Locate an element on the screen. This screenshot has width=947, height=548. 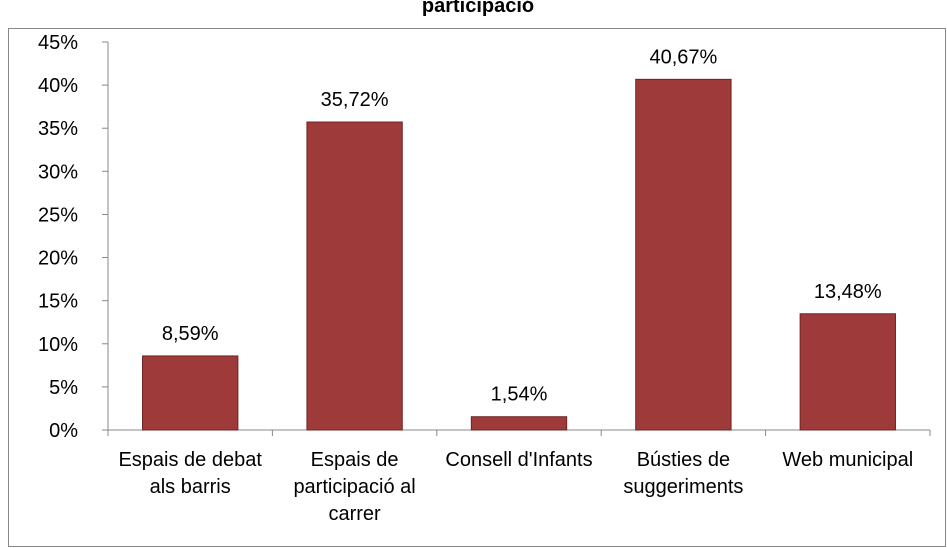
data-label: 13,48% is located at coordinates (848, 292).